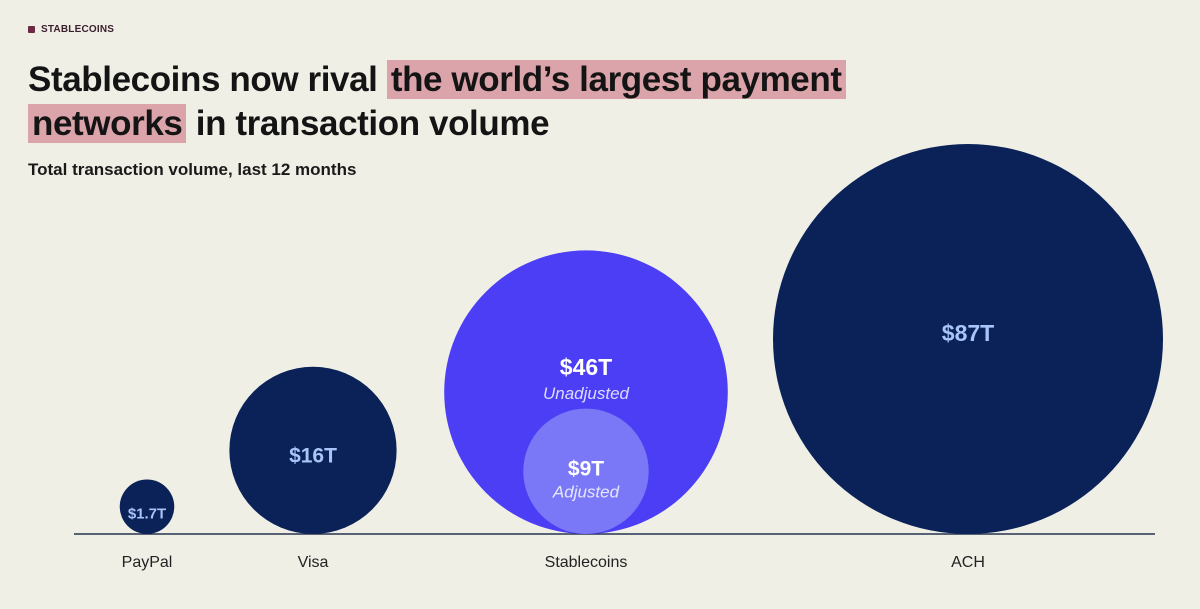 The image size is (1200, 609). I want to click on category-label-paypal: PayPal, so click(147, 562).